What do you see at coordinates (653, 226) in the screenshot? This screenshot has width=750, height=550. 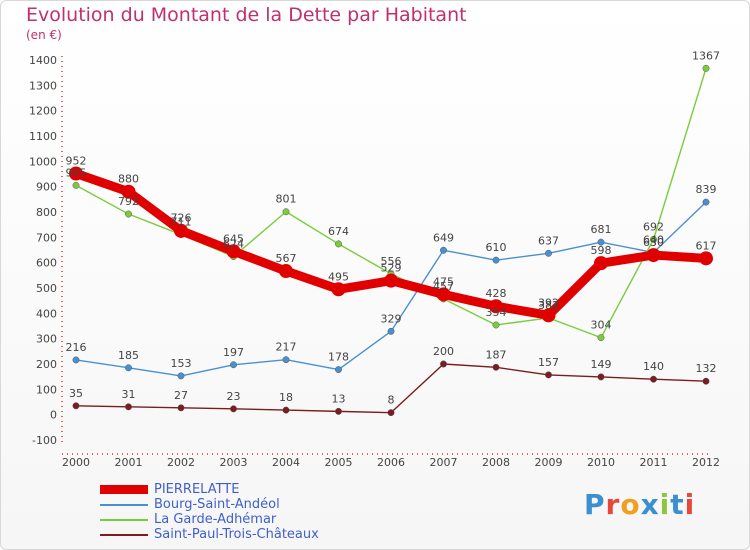 I see `data-label: 692` at bounding box center [653, 226].